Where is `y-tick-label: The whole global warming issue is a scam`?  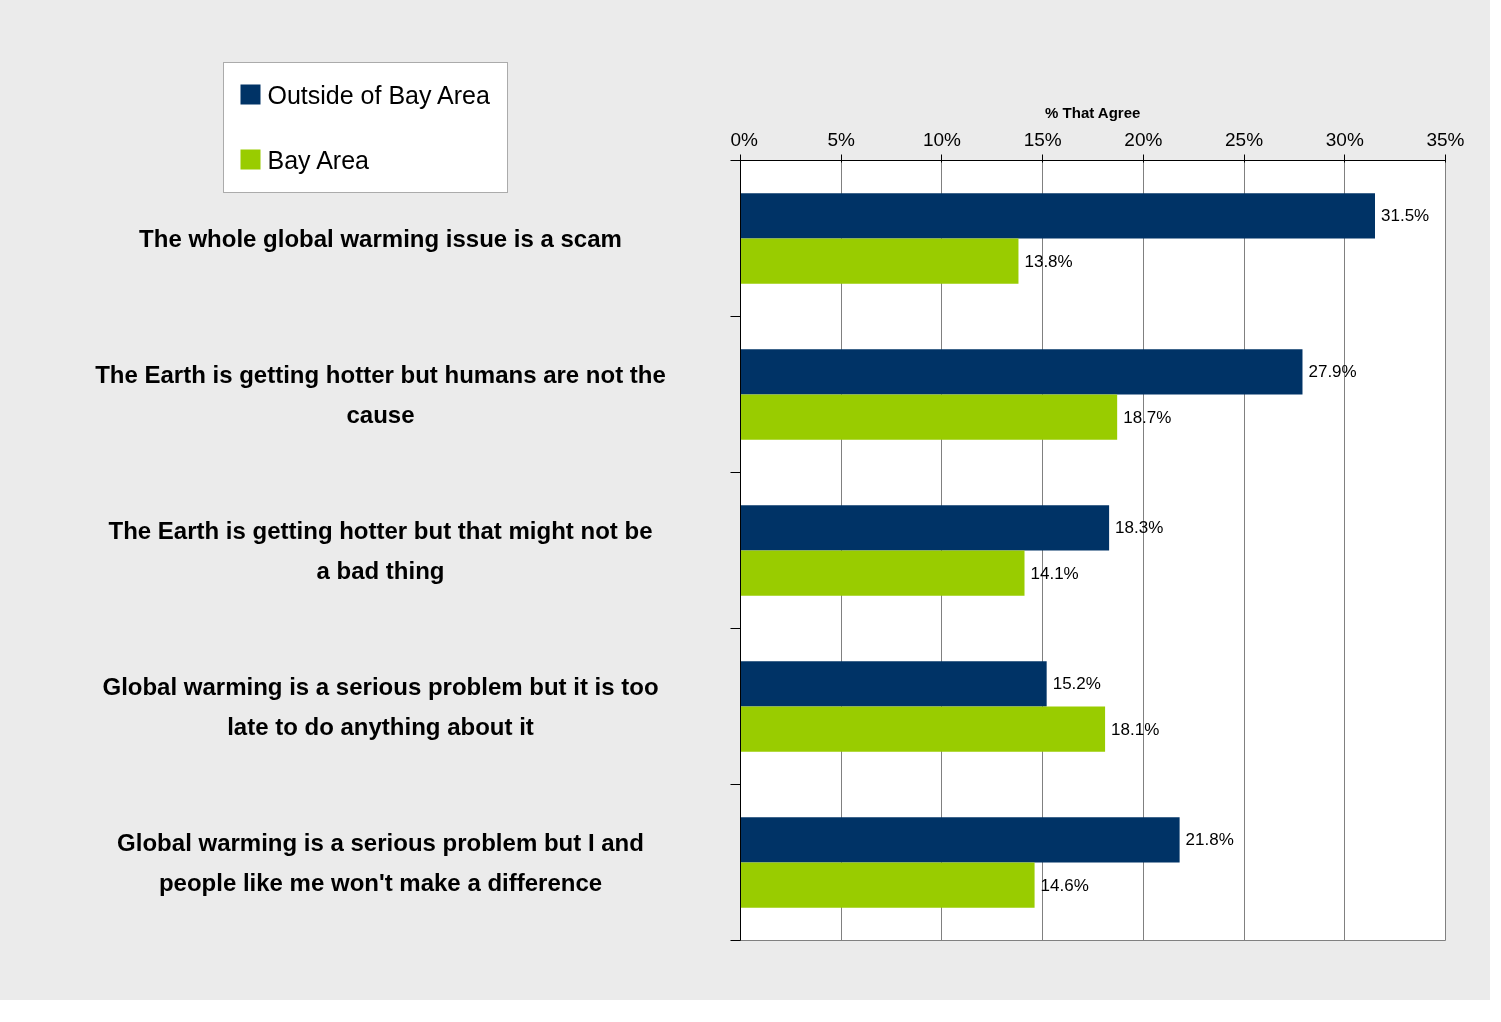
y-tick-label: The whole global warming issue is a scam is located at coordinates (380, 238).